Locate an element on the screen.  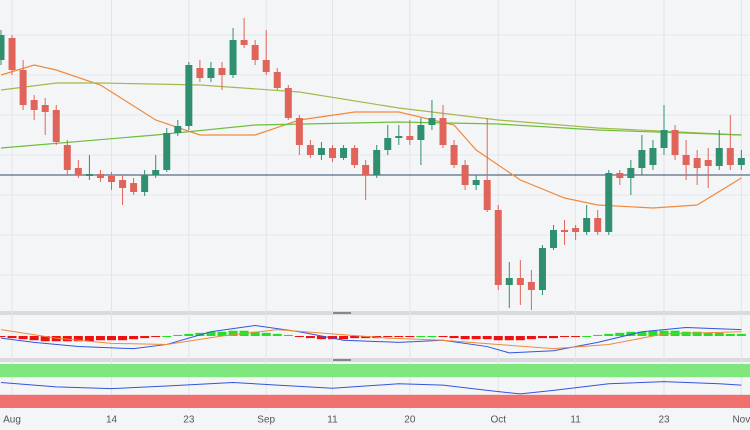
rsi-line is located at coordinates (371, 388).